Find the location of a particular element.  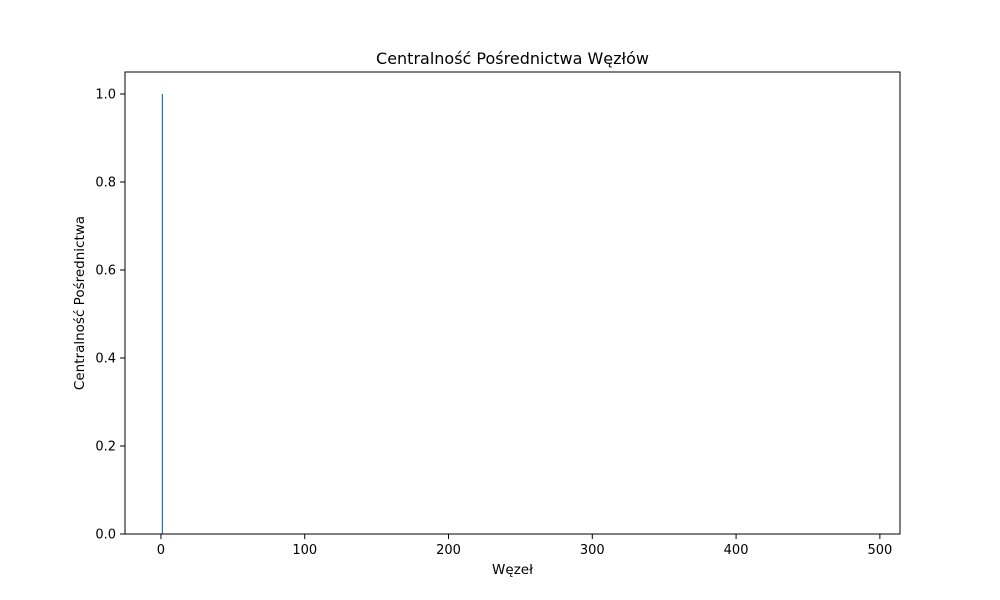

x-tick-label: 200 is located at coordinates (448, 550).